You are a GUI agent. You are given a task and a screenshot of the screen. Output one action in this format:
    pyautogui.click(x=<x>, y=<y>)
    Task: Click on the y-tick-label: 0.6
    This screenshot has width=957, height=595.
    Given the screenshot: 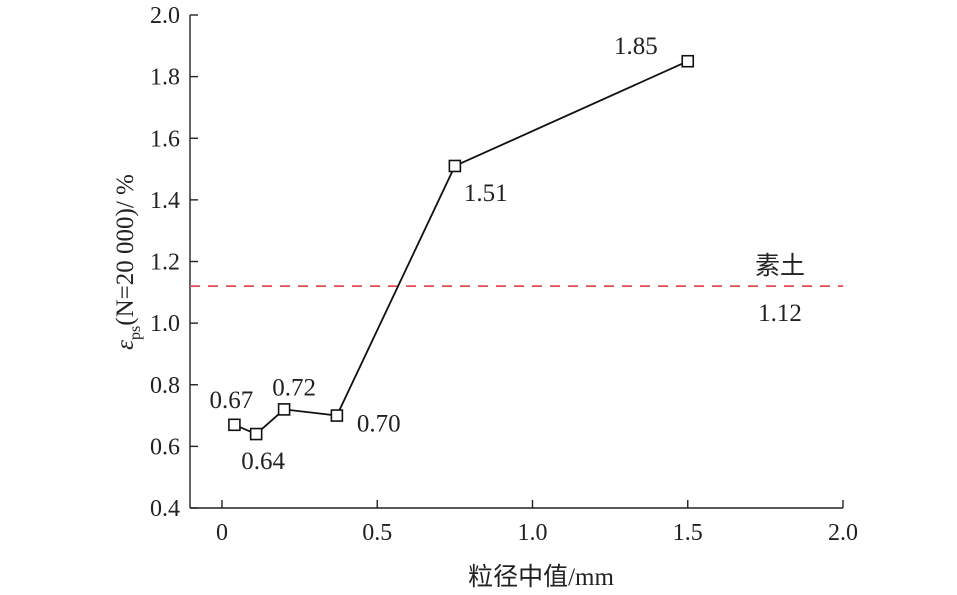 What is the action you would take?
    pyautogui.click(x=165, y=447)
    